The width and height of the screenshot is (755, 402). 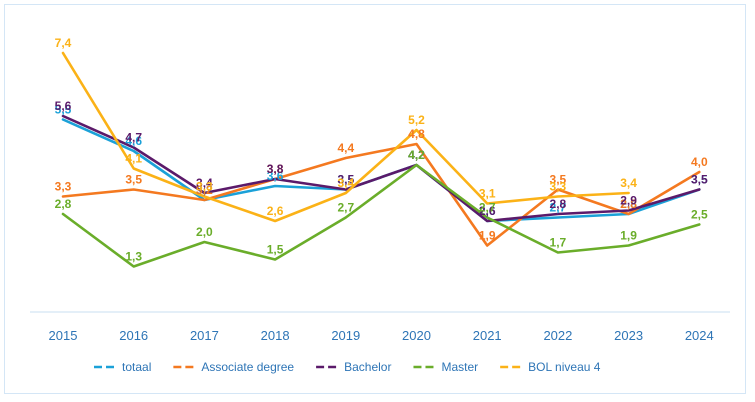 What do you see at coordinates (247, 367) in the screenshot?
I see `legend-label-associate-degree: Associate degree` at bounding box center [247, 367].